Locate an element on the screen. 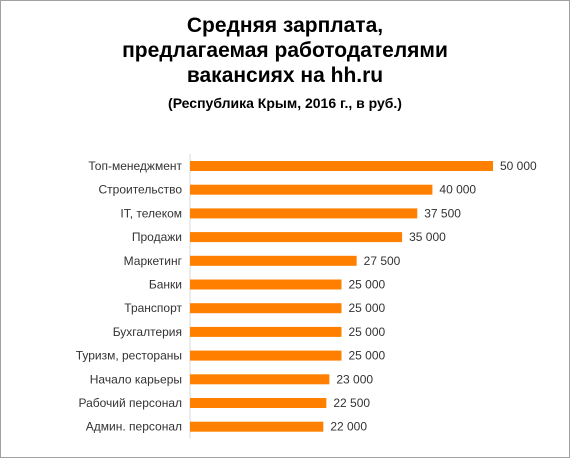 The width and height of the screenshot is (570, 458). value-label-10: 22 500 is located at coordinates (351, 403).